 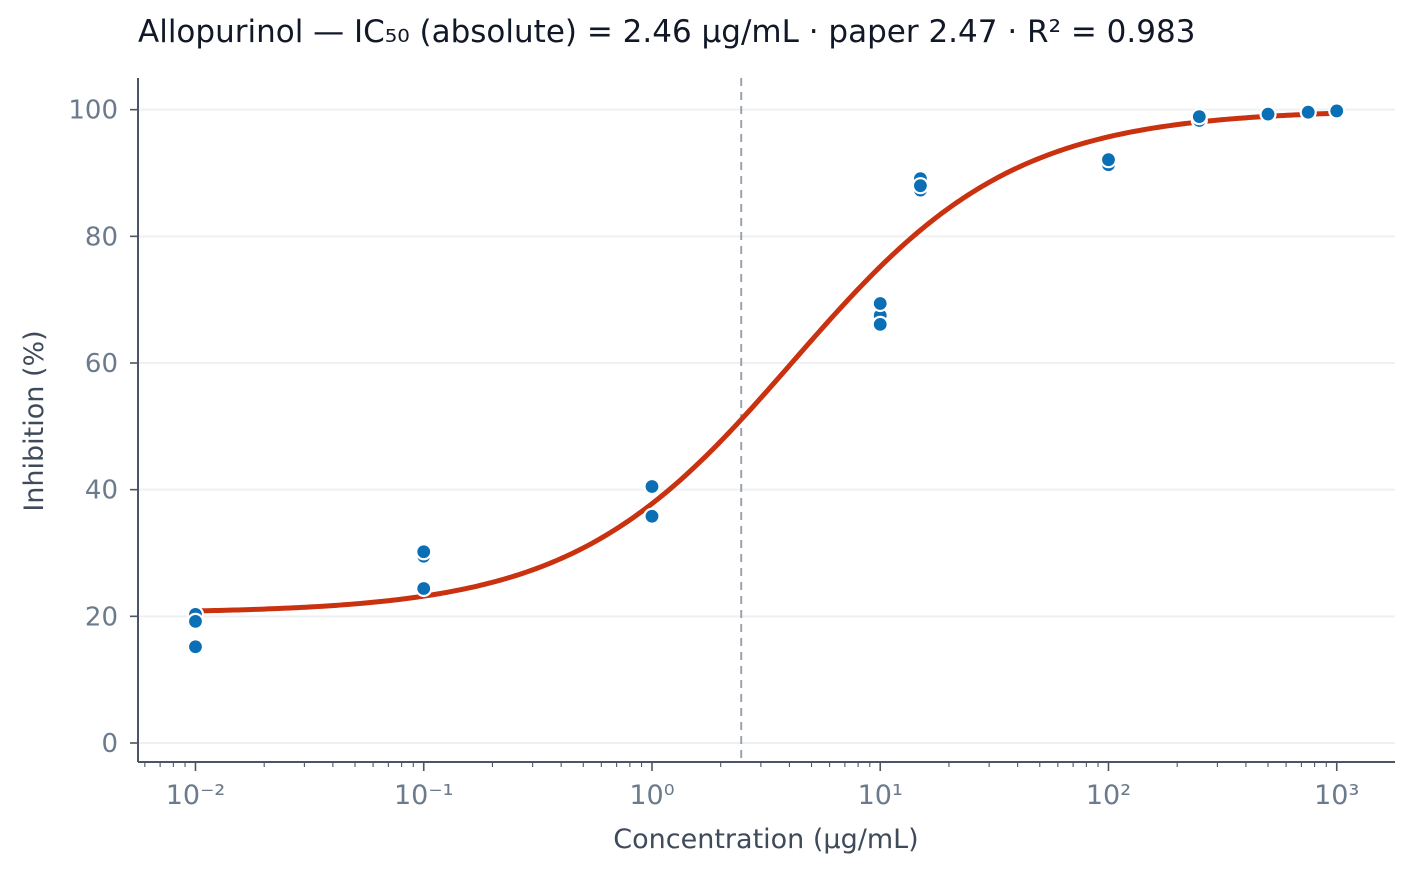 I want to click on x-axis-label: Concentration (µg/mL), so click(x=765, y=839).